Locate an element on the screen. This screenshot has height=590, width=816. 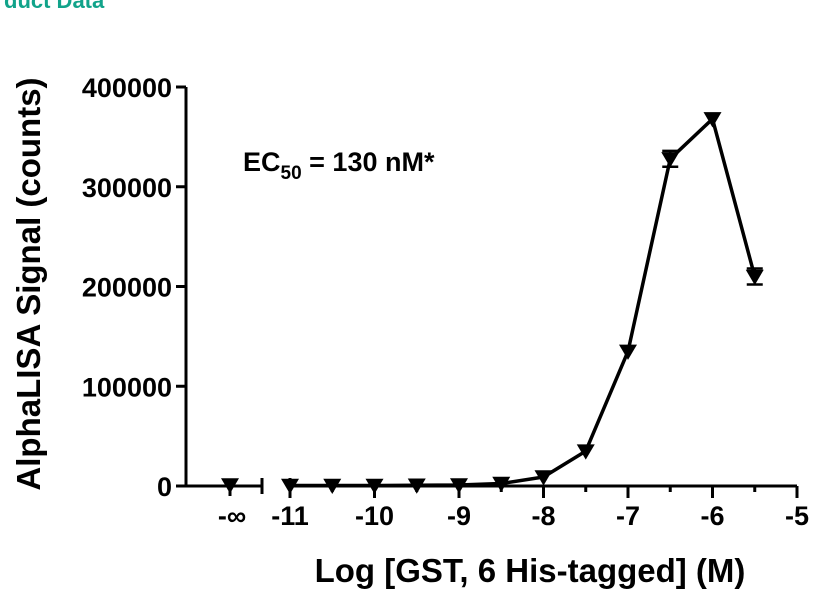
x-tick-label: -7 is located at coordinates (628, 516).